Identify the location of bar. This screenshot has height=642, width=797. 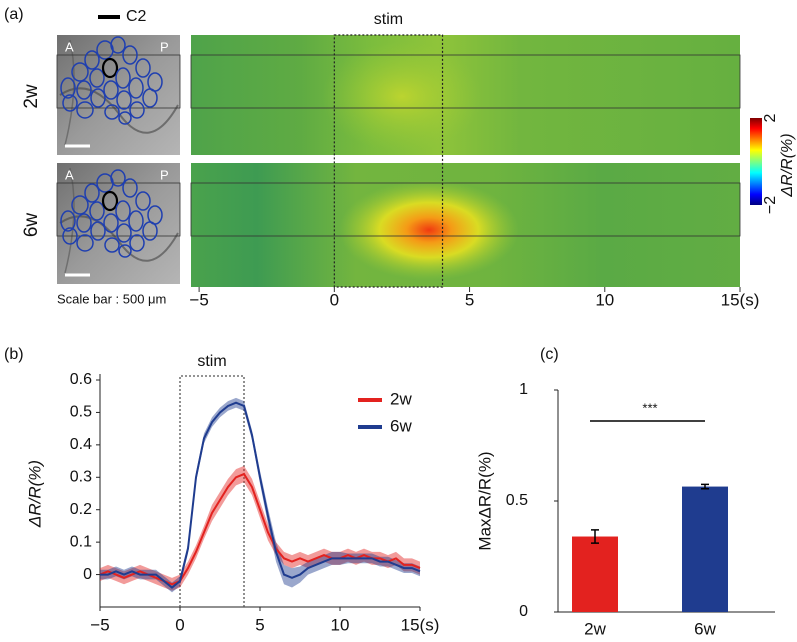
(705, 549).